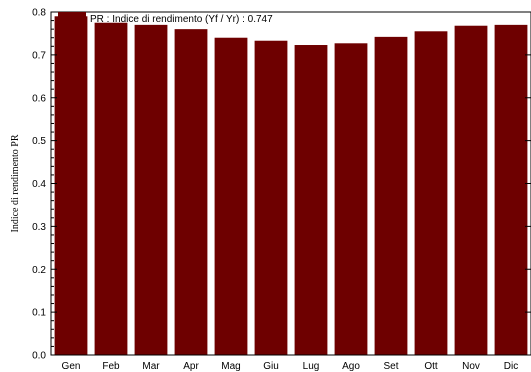 The image size is (531, 372). I want to click on bar-lug, so click(311, 200).